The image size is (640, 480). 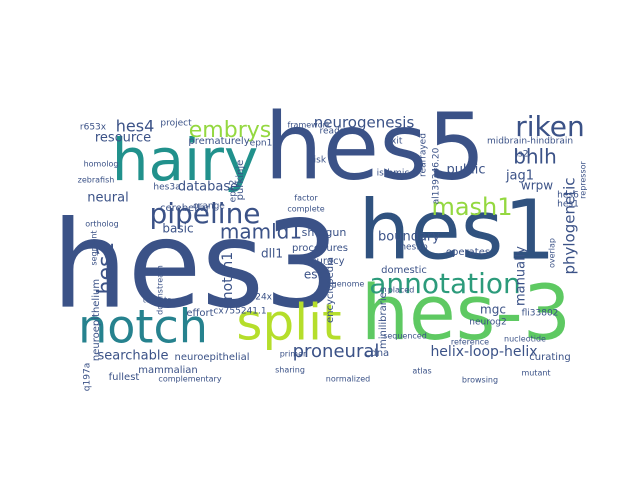 What do you see at coordinates (525, 339) in the screenshot?
I see `word-nucleotide: nucleotide` at bounding box center [525, 339].